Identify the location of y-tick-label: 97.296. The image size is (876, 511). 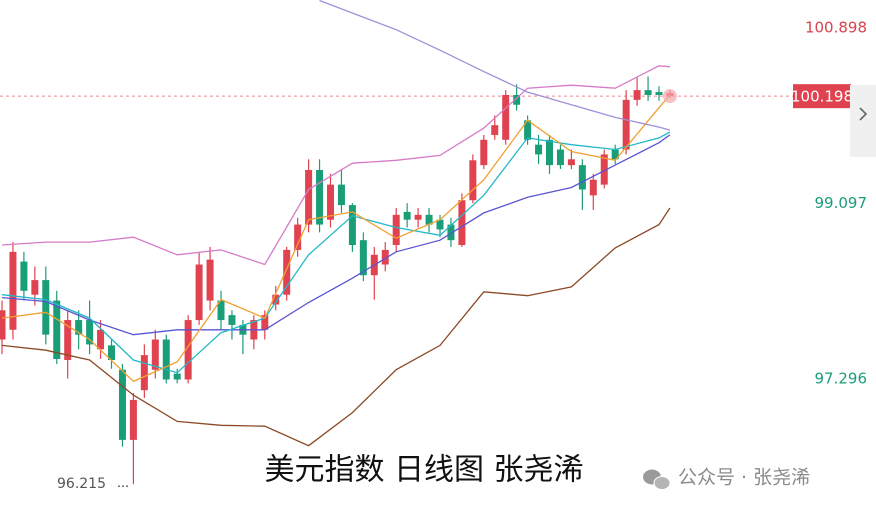
(841, 378).